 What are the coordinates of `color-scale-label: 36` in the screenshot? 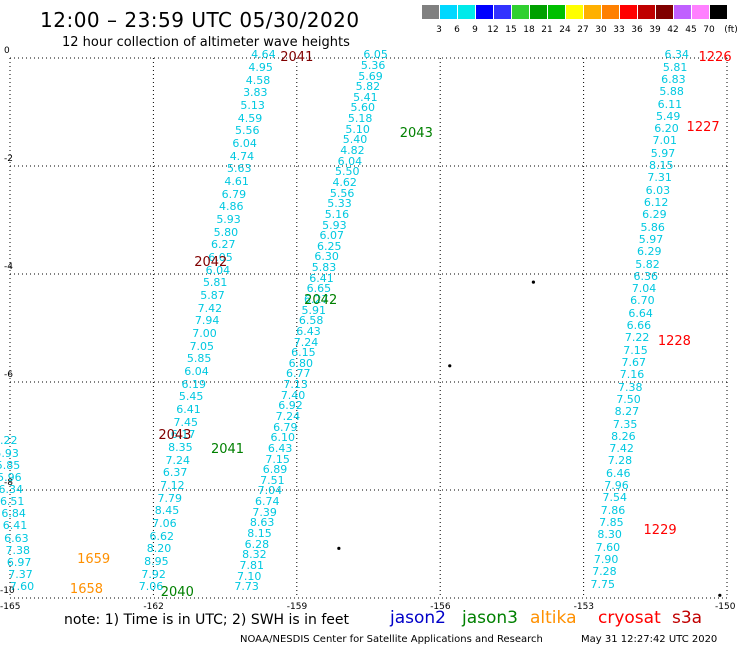 It's located at (637, 30).